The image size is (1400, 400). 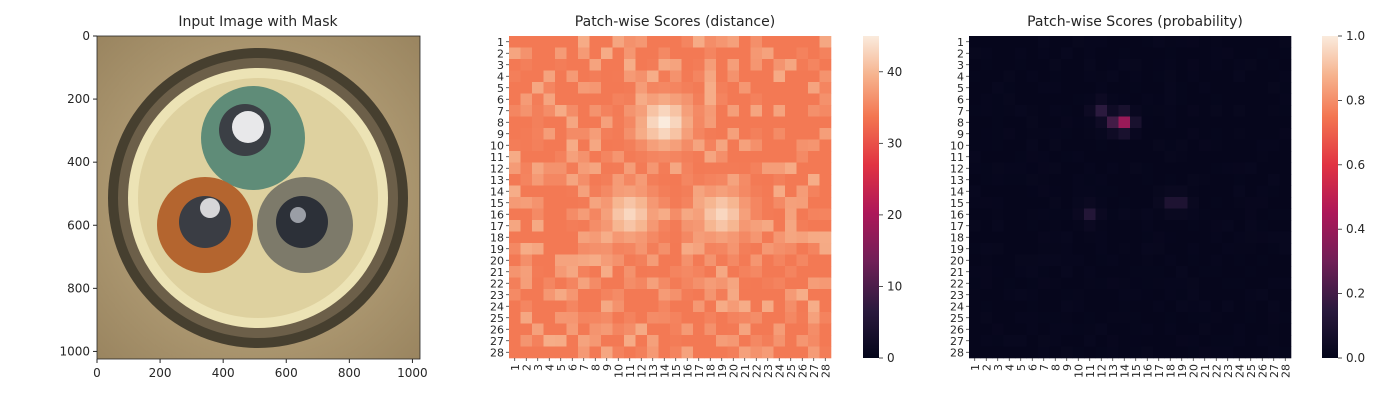 I want to click on col-label: 7, so click(x=584, y=367).